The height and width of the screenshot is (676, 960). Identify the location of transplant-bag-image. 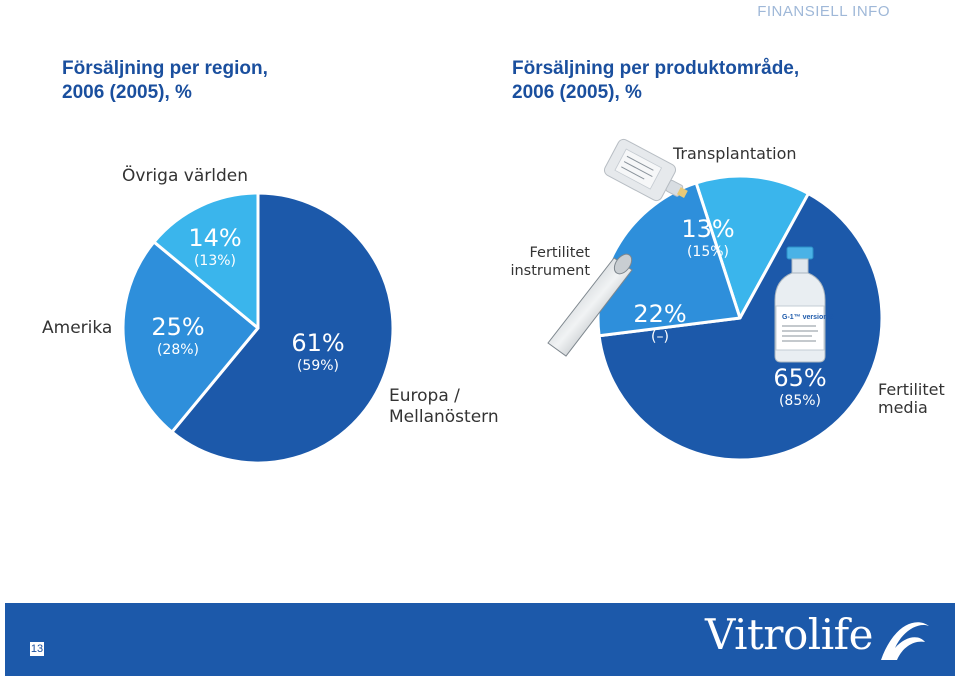
(645, 170).